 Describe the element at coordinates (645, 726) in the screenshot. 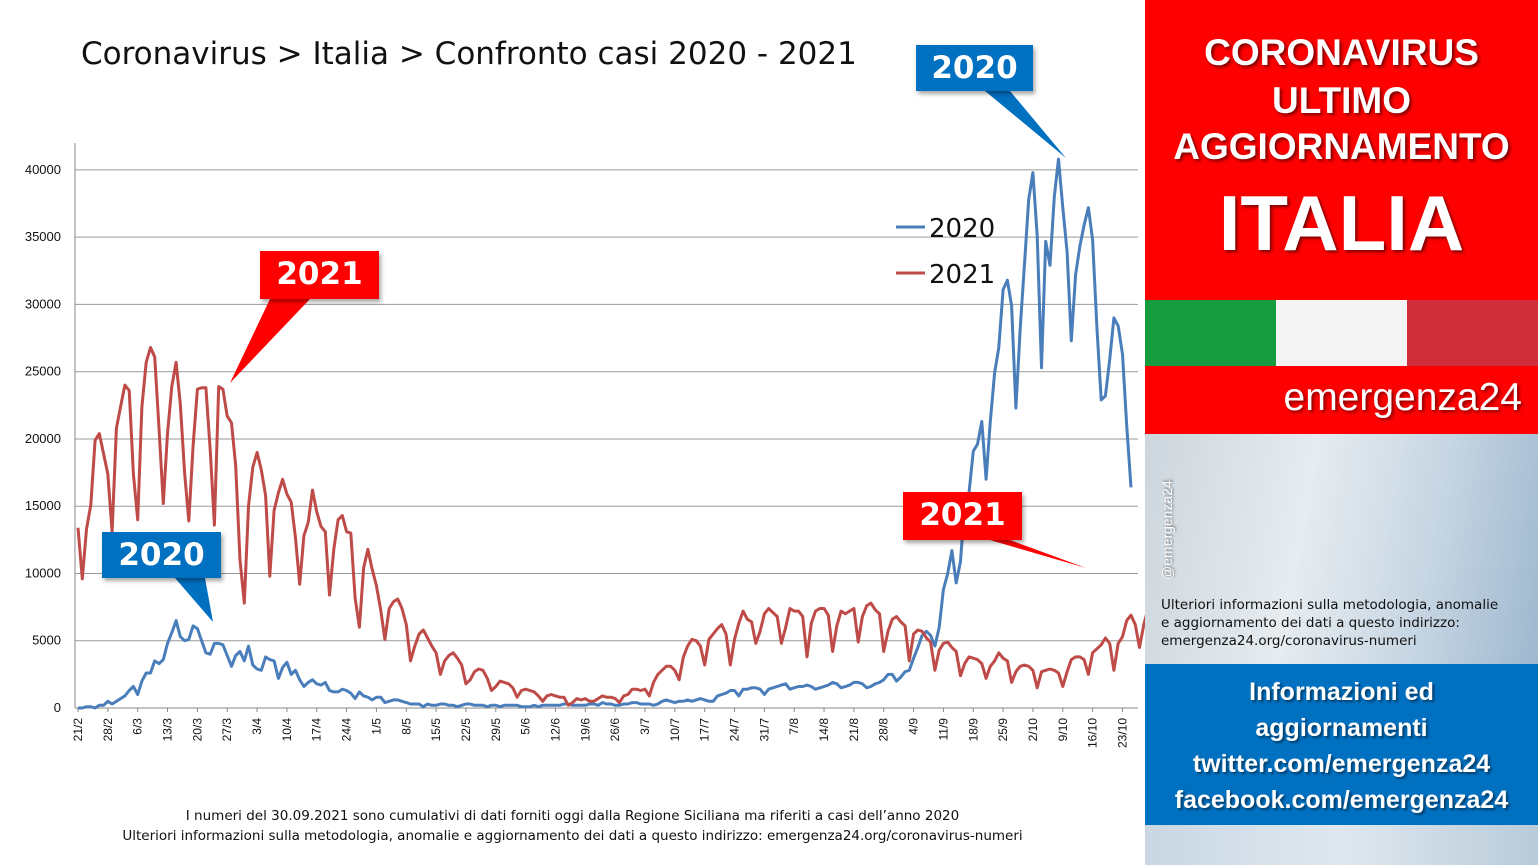

I see `x-tick-label: 3/7` at that location.